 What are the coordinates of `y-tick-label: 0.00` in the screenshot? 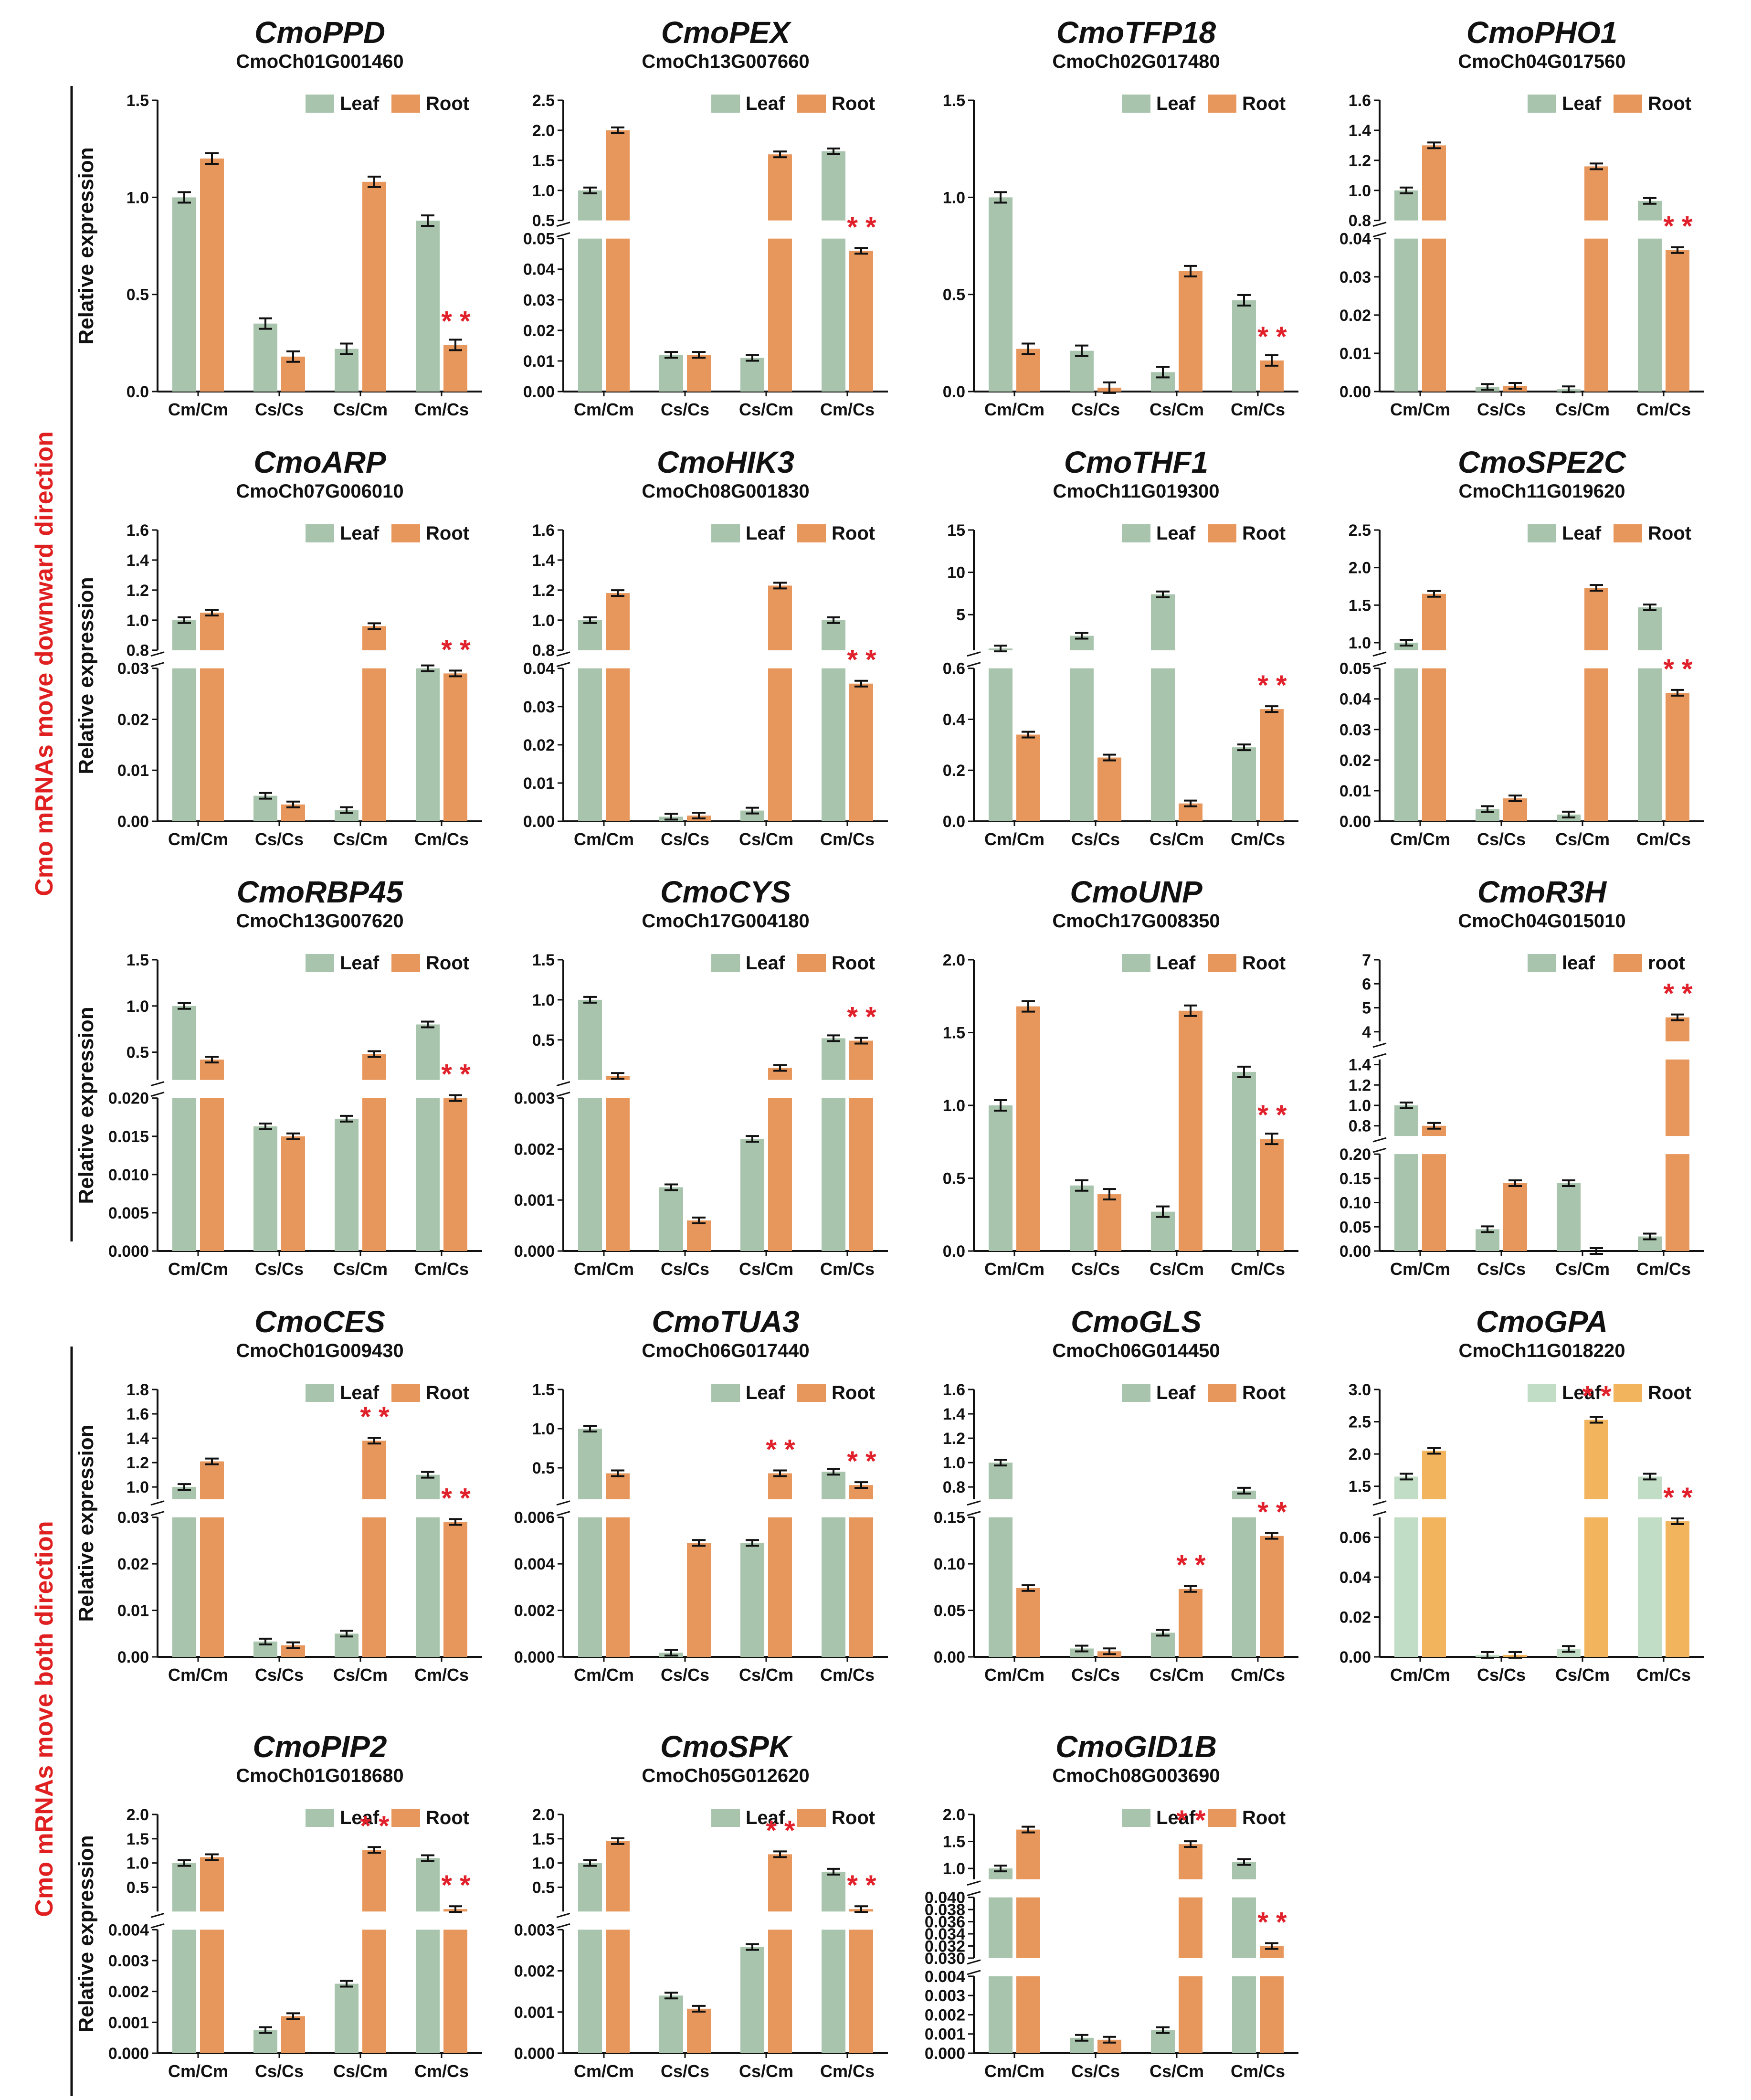 It's located at (1355, 1657).